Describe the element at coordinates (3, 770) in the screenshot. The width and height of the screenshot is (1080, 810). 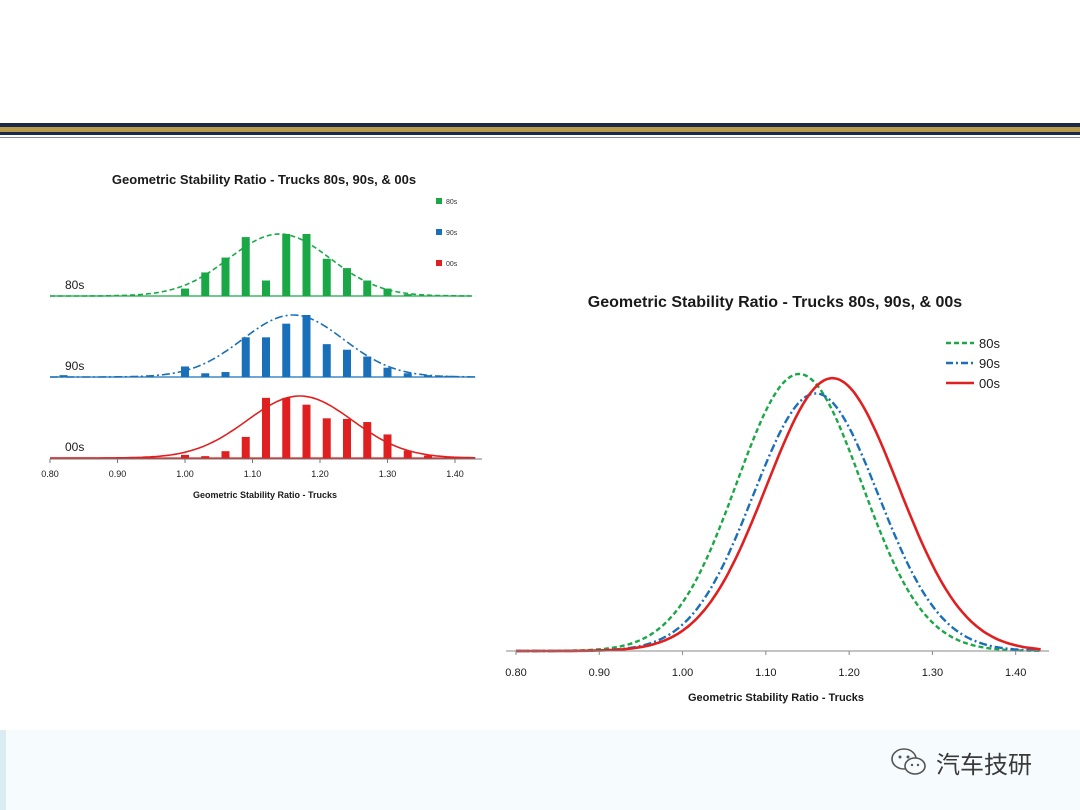
I see `footer-band-edge` at that location.